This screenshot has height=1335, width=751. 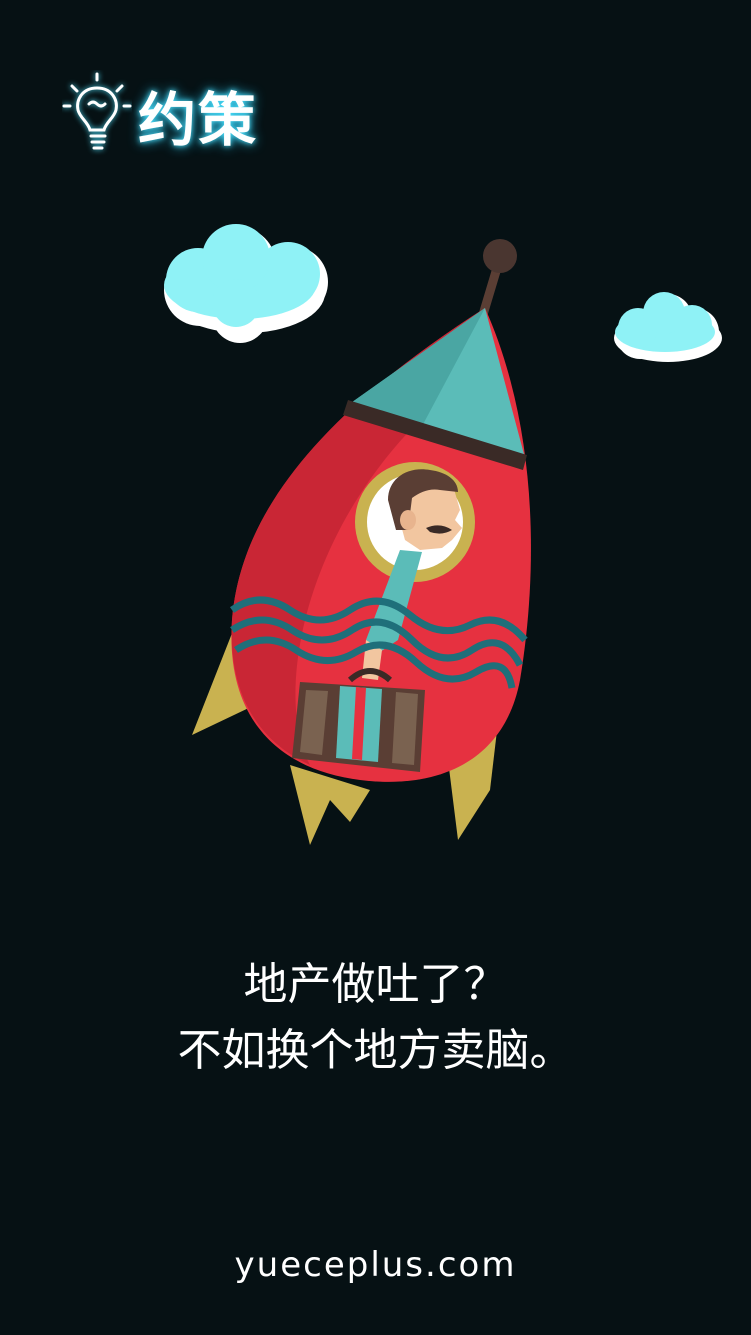 What do you see at coordinates (375, 1050) in the screenshot?
I see `tagline-line-2: 不如换个地方卖脑。` at bounding box center [375, 1050].